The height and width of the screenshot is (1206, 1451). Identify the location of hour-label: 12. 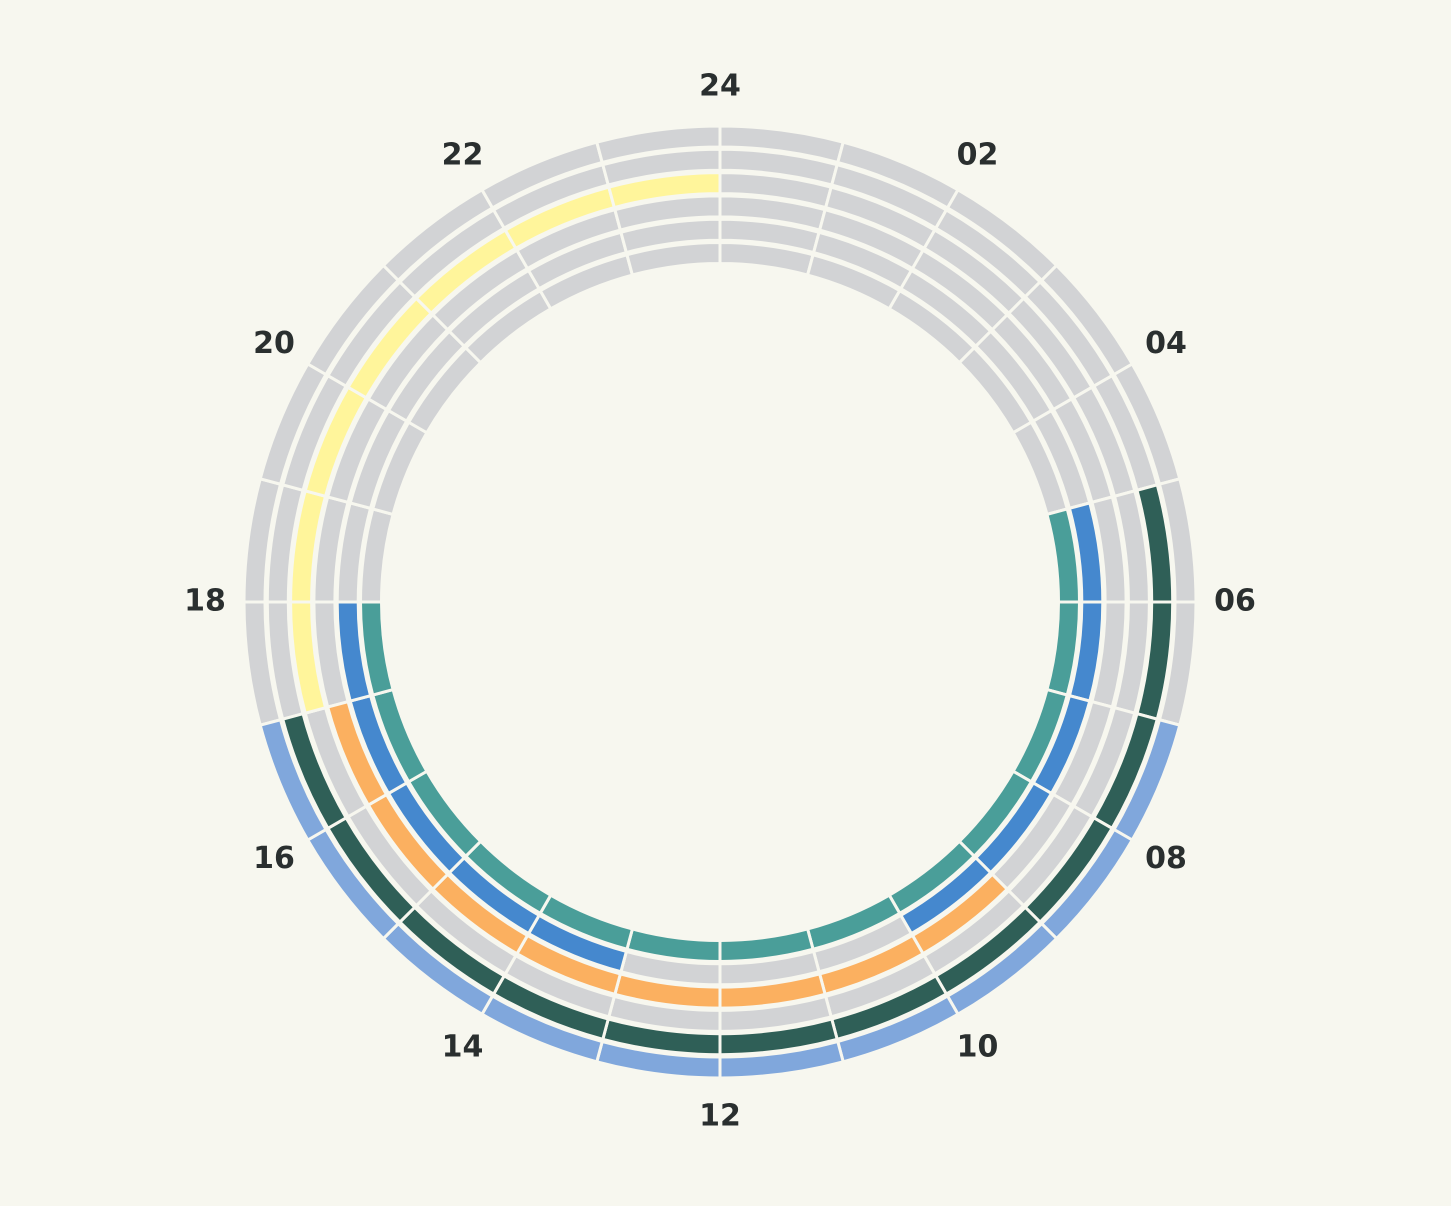
(720, 1116).